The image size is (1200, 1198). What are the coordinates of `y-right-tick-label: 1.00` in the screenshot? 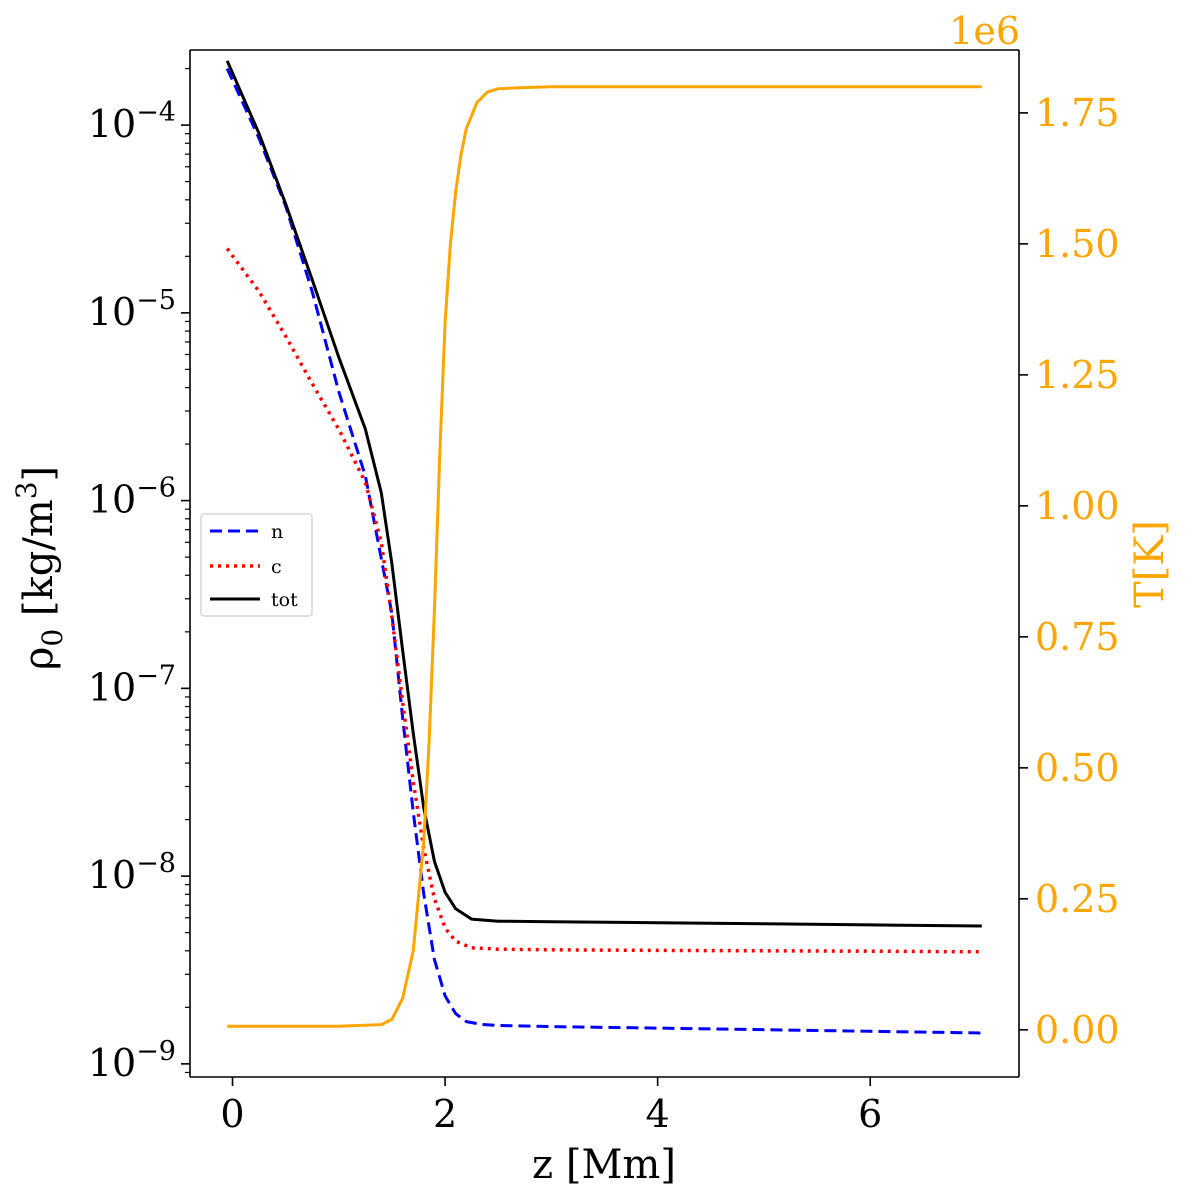 It's located at (1077, 506).